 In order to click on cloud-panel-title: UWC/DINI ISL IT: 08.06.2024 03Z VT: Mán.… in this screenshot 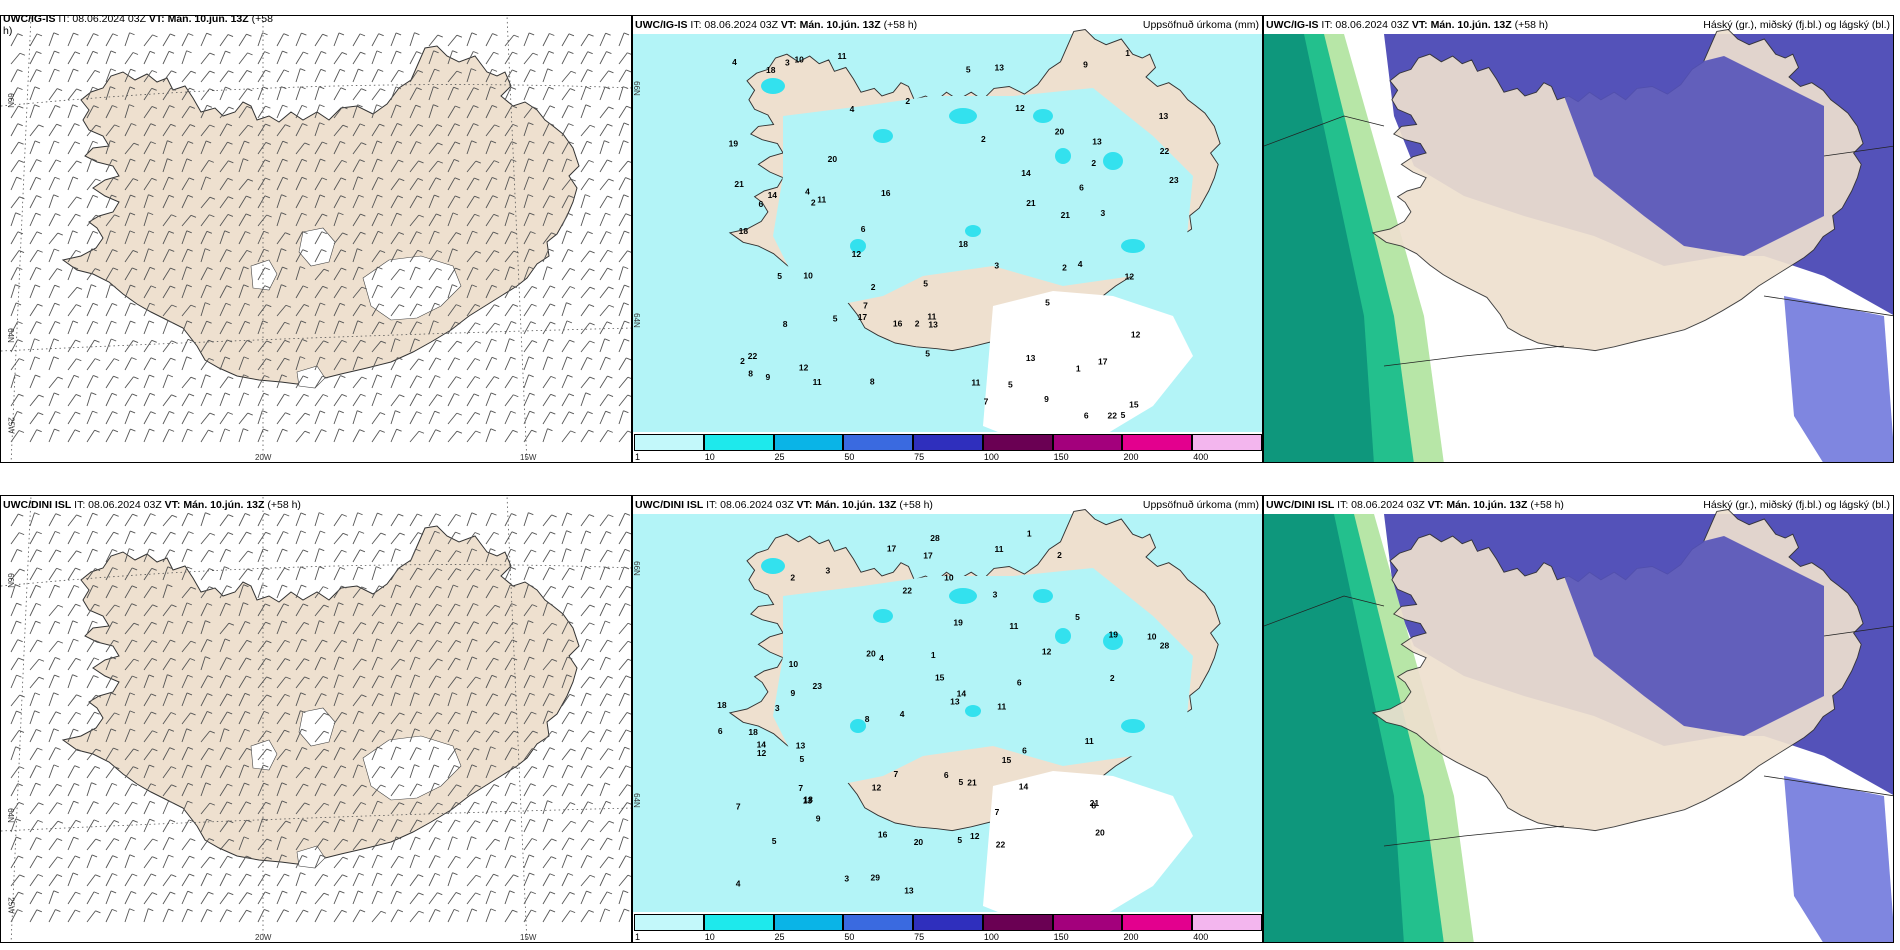, I will do `click(1415, 505)`.